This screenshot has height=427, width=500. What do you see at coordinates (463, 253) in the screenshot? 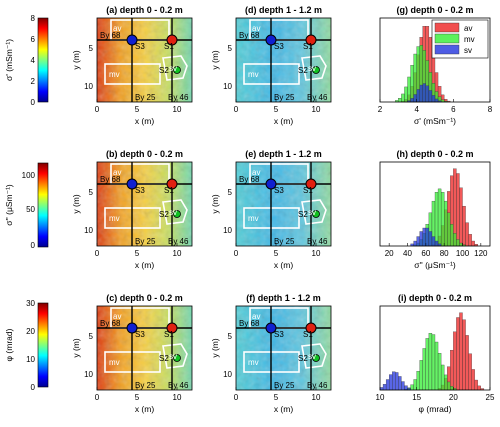
I see `x-tick-label: 100` at bounding box center [463, 253].